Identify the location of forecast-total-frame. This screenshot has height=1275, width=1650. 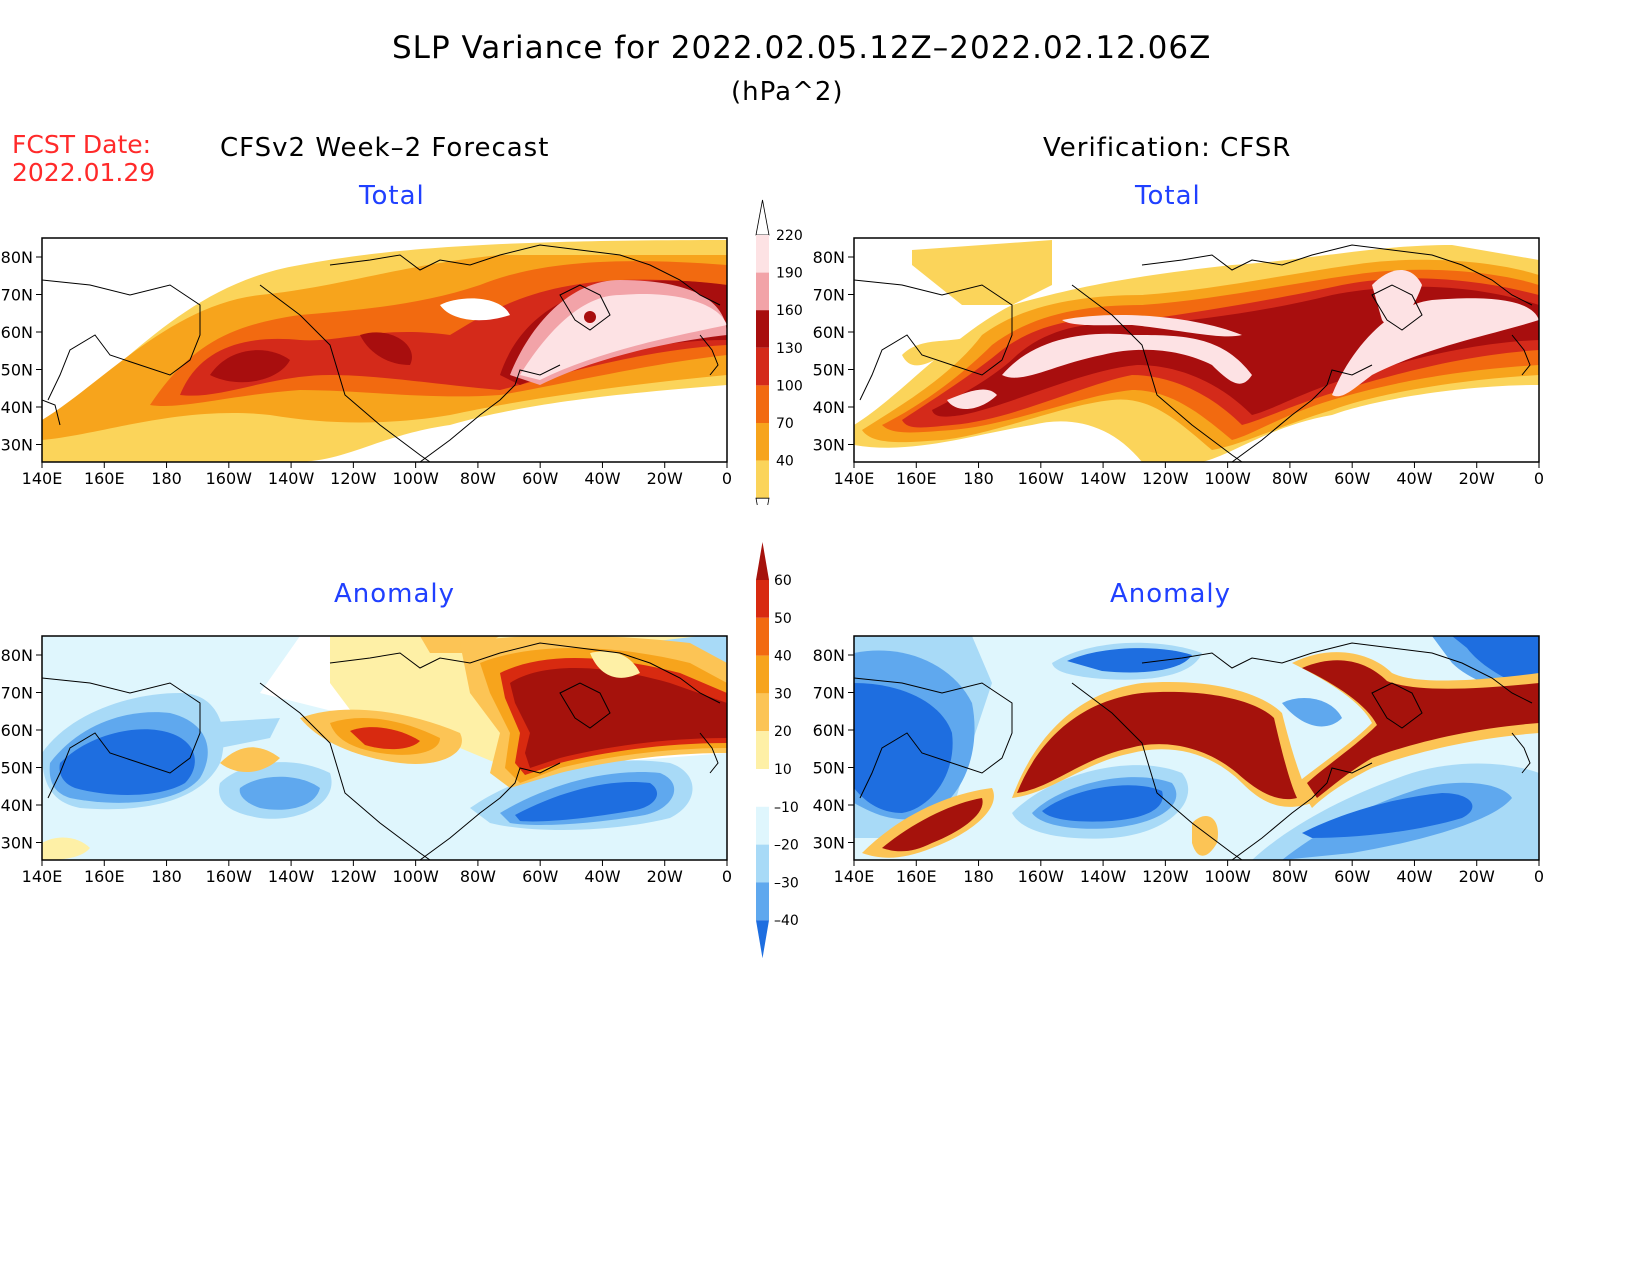
(384, 350).